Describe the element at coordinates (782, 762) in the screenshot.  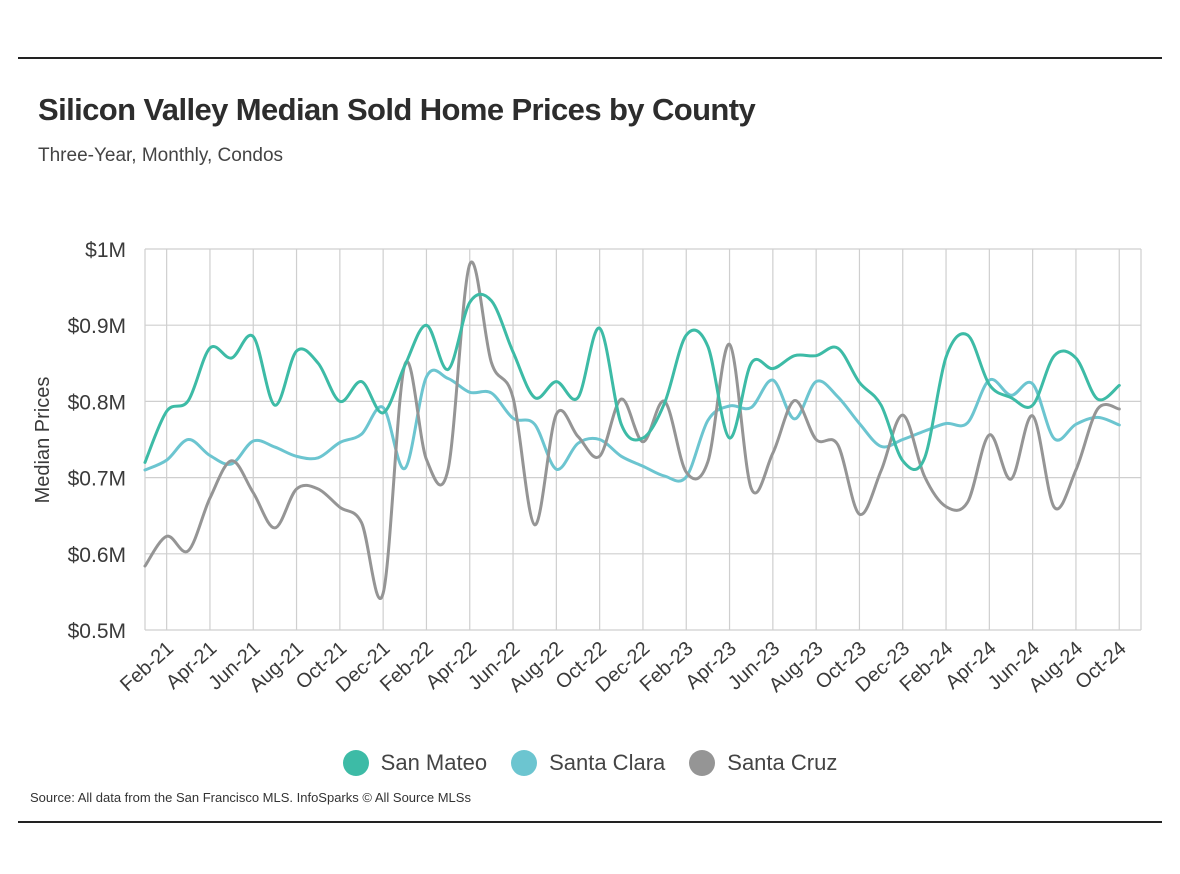
I see `legend-label-santa-cruz: Santa Cruz` at that location.